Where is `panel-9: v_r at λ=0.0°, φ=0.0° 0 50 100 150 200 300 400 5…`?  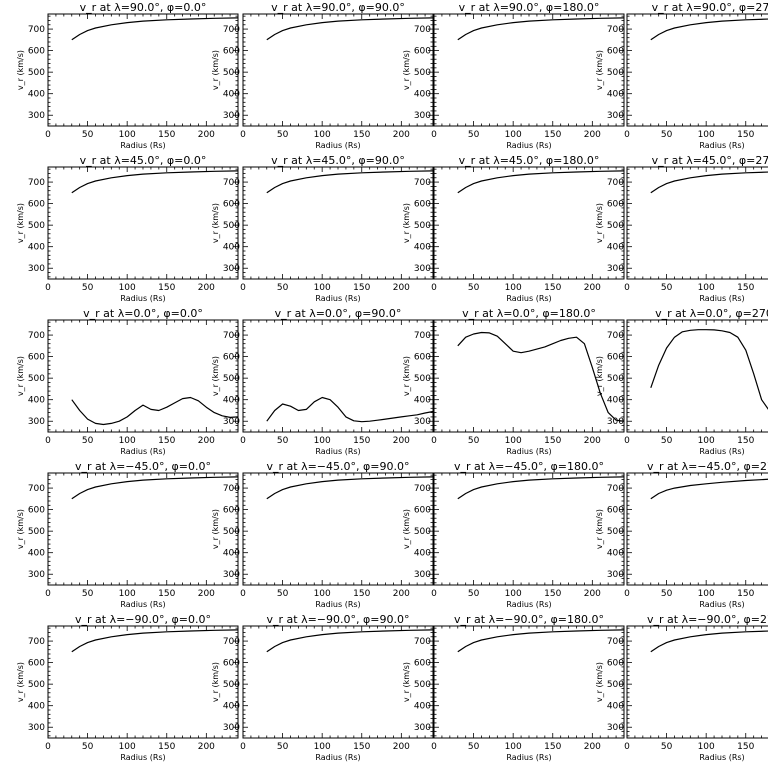
panel-9: v_r at λ=0.0°, φ=0.0° 0 50 100 150 200 300 400 5… is located at coordinates (127, 381).